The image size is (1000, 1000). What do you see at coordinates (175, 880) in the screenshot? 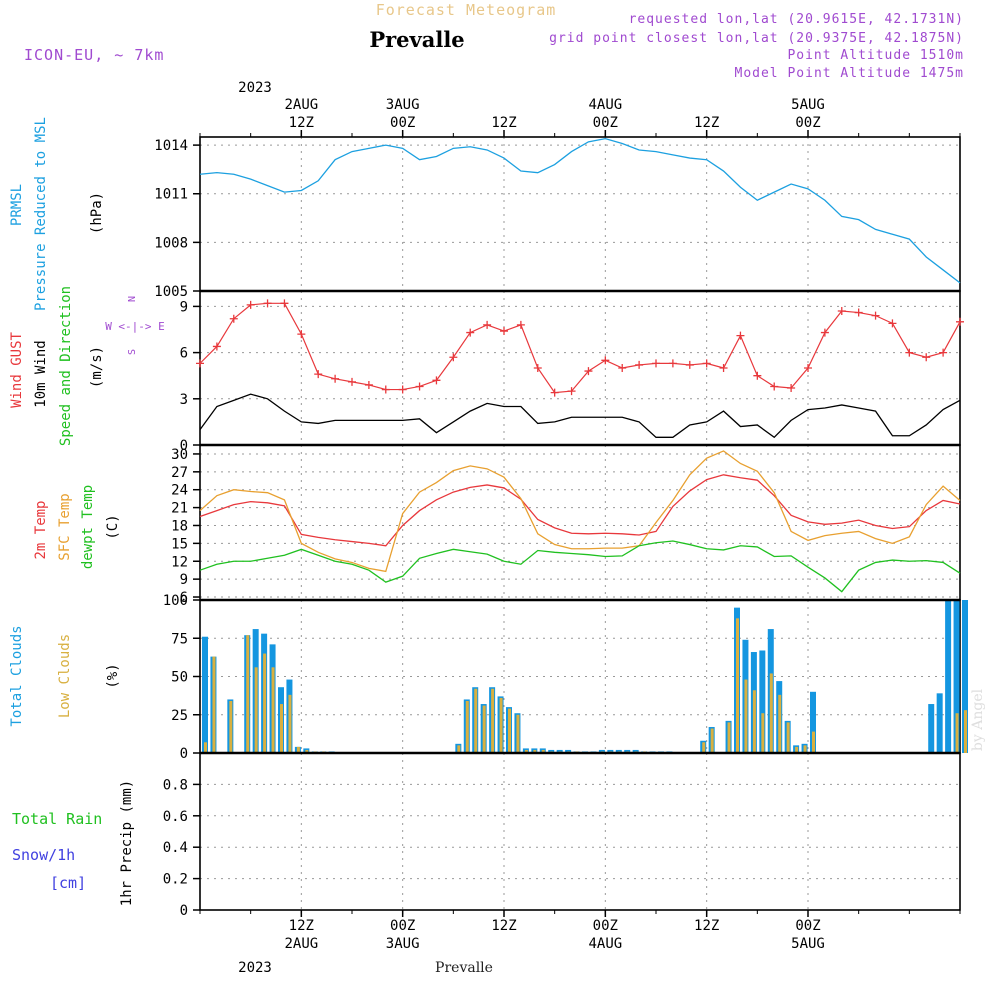
I see `precip-ytick-label: 0.2` at bounding box center [175, 880].